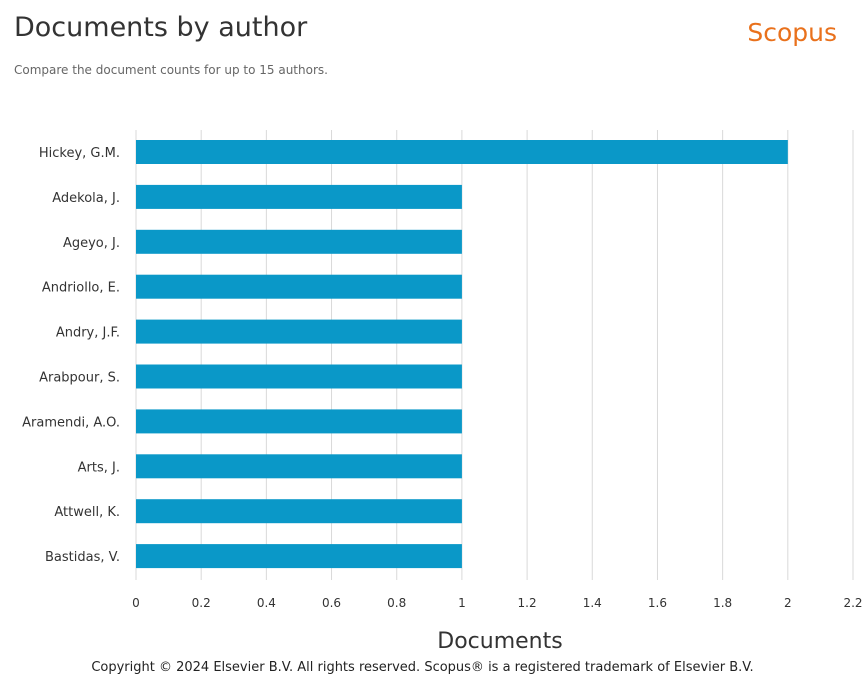  I want to click on author-label: Hickey, G.M., so click(79, 153).